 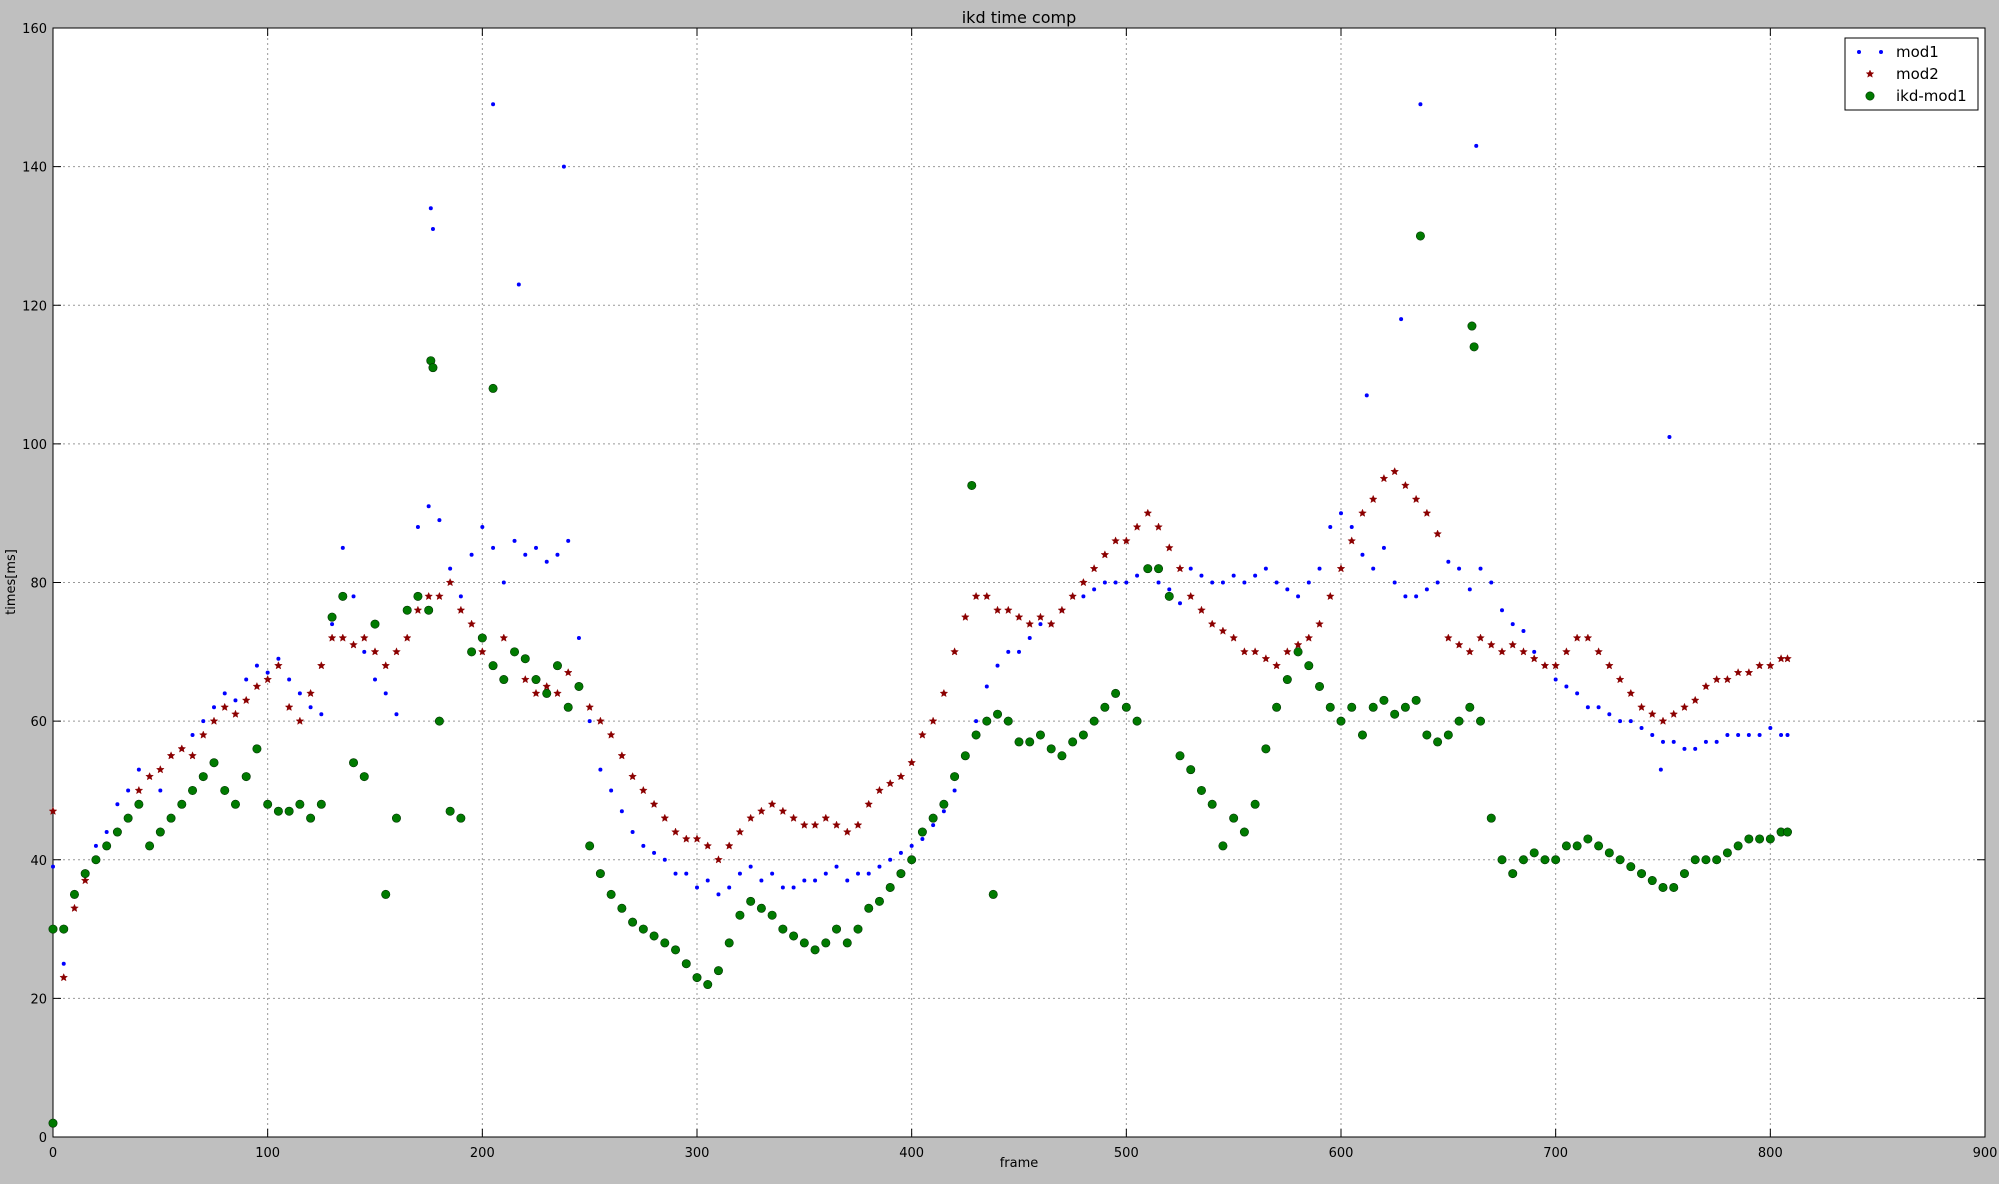 I want to click on y-tick-label: 160, so click(x=34, y=29).